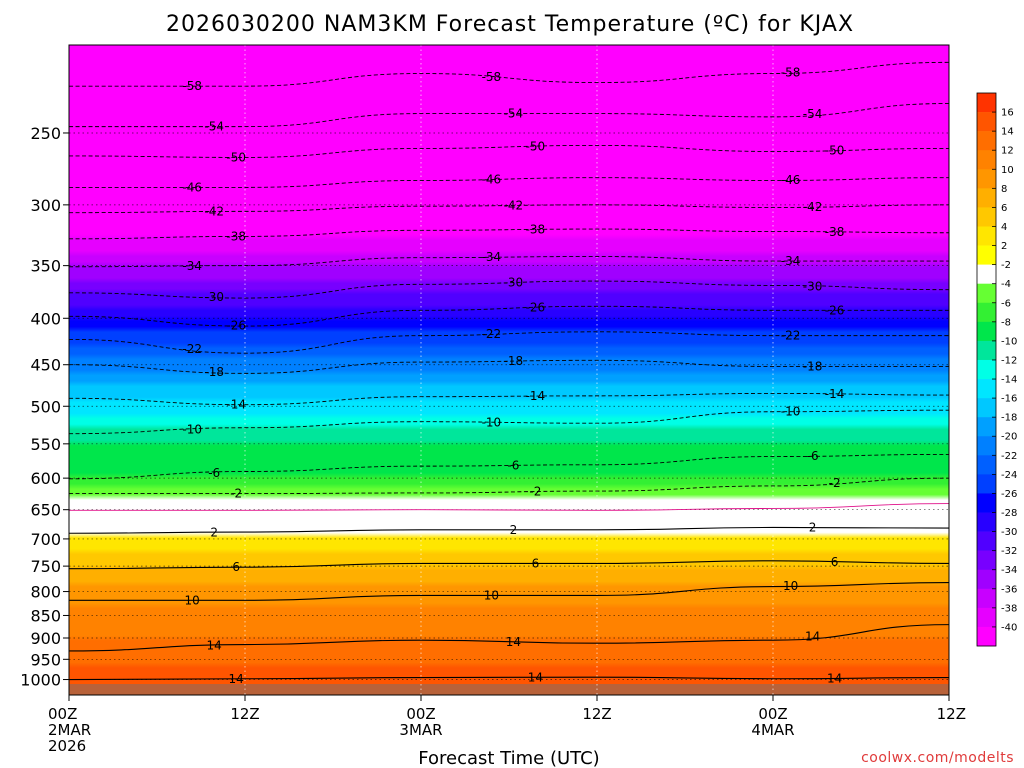 The width and height of the screenshot is (1024, 768). I want to click on colorbar-label: 2, so click(1004, 246).